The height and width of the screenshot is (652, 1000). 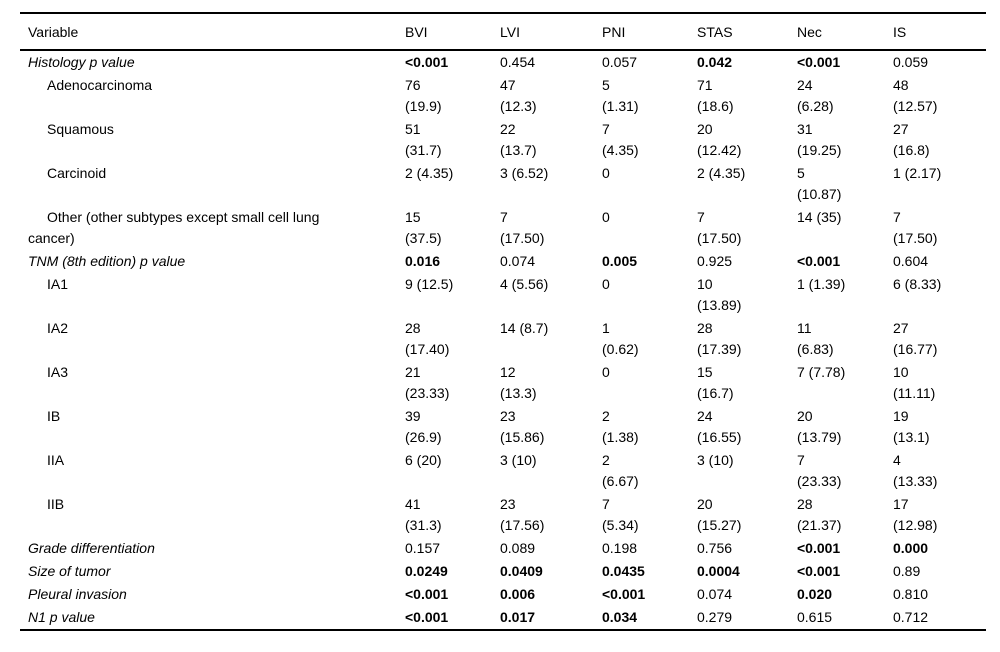 I want to click on cell-is: 4 (13.33), so click(x=915, y=470).